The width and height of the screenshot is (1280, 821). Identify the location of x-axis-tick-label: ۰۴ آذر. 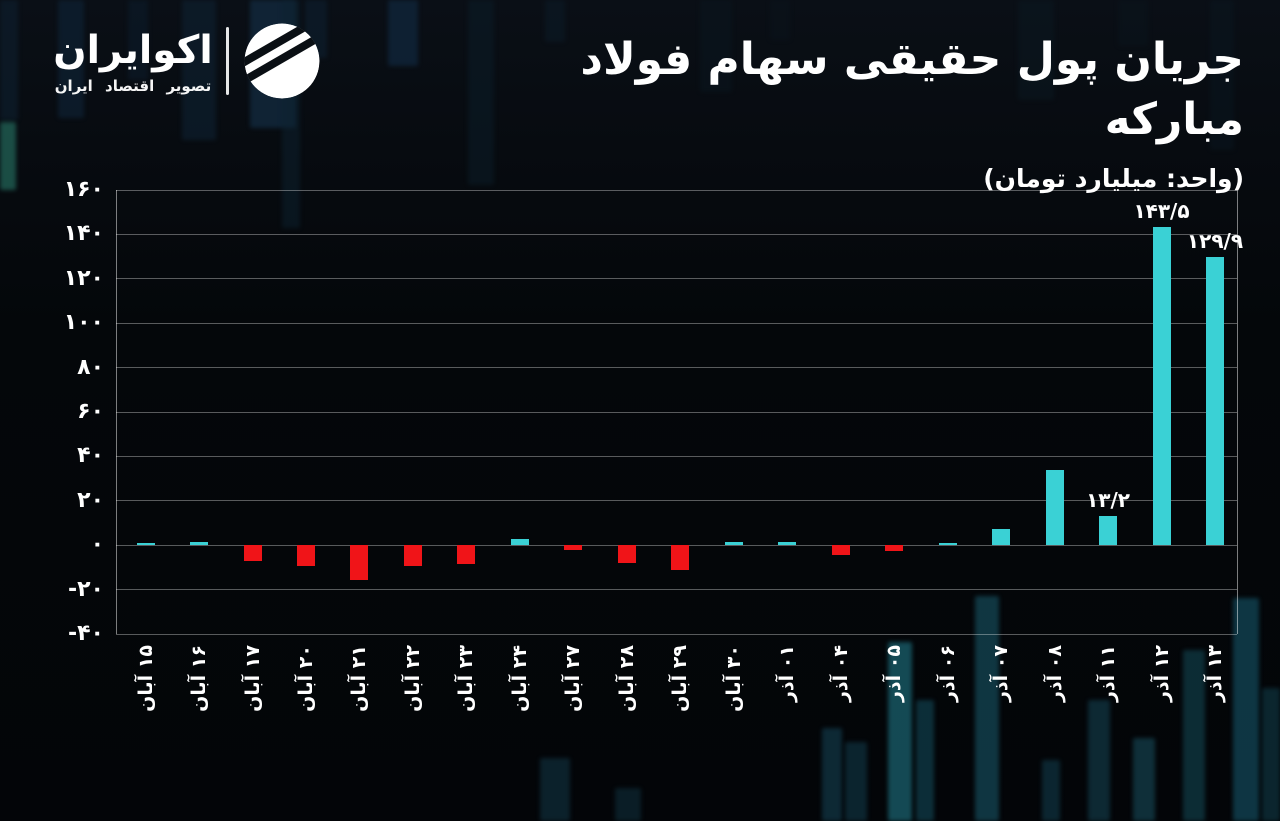
(840, 674).